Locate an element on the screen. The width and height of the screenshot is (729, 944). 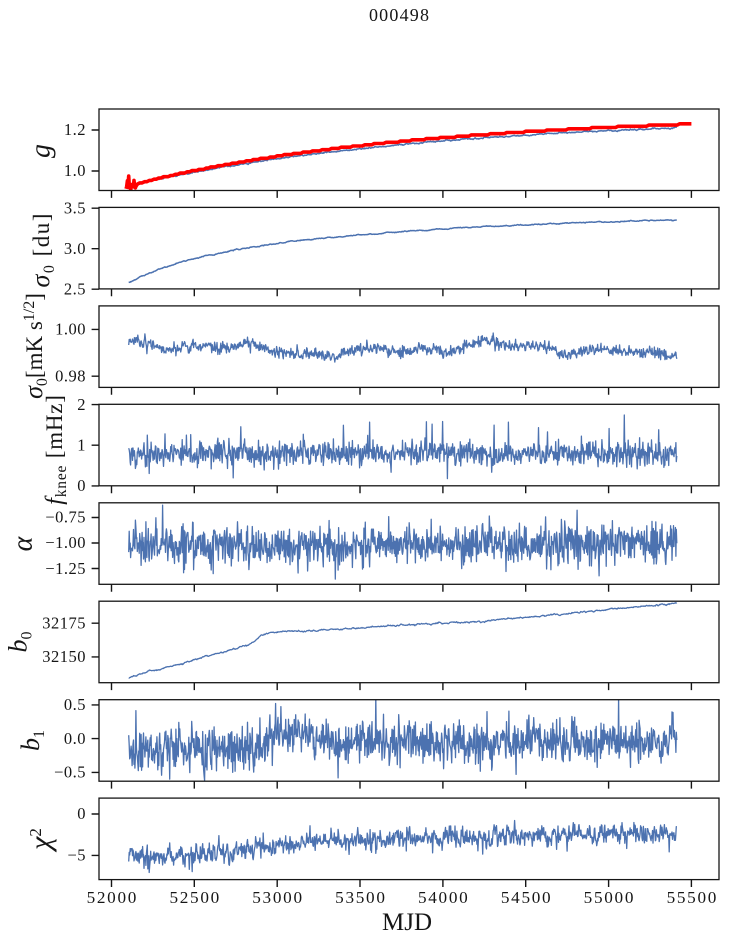
svg-text: −0.75 is located at coordinates (65, 517).